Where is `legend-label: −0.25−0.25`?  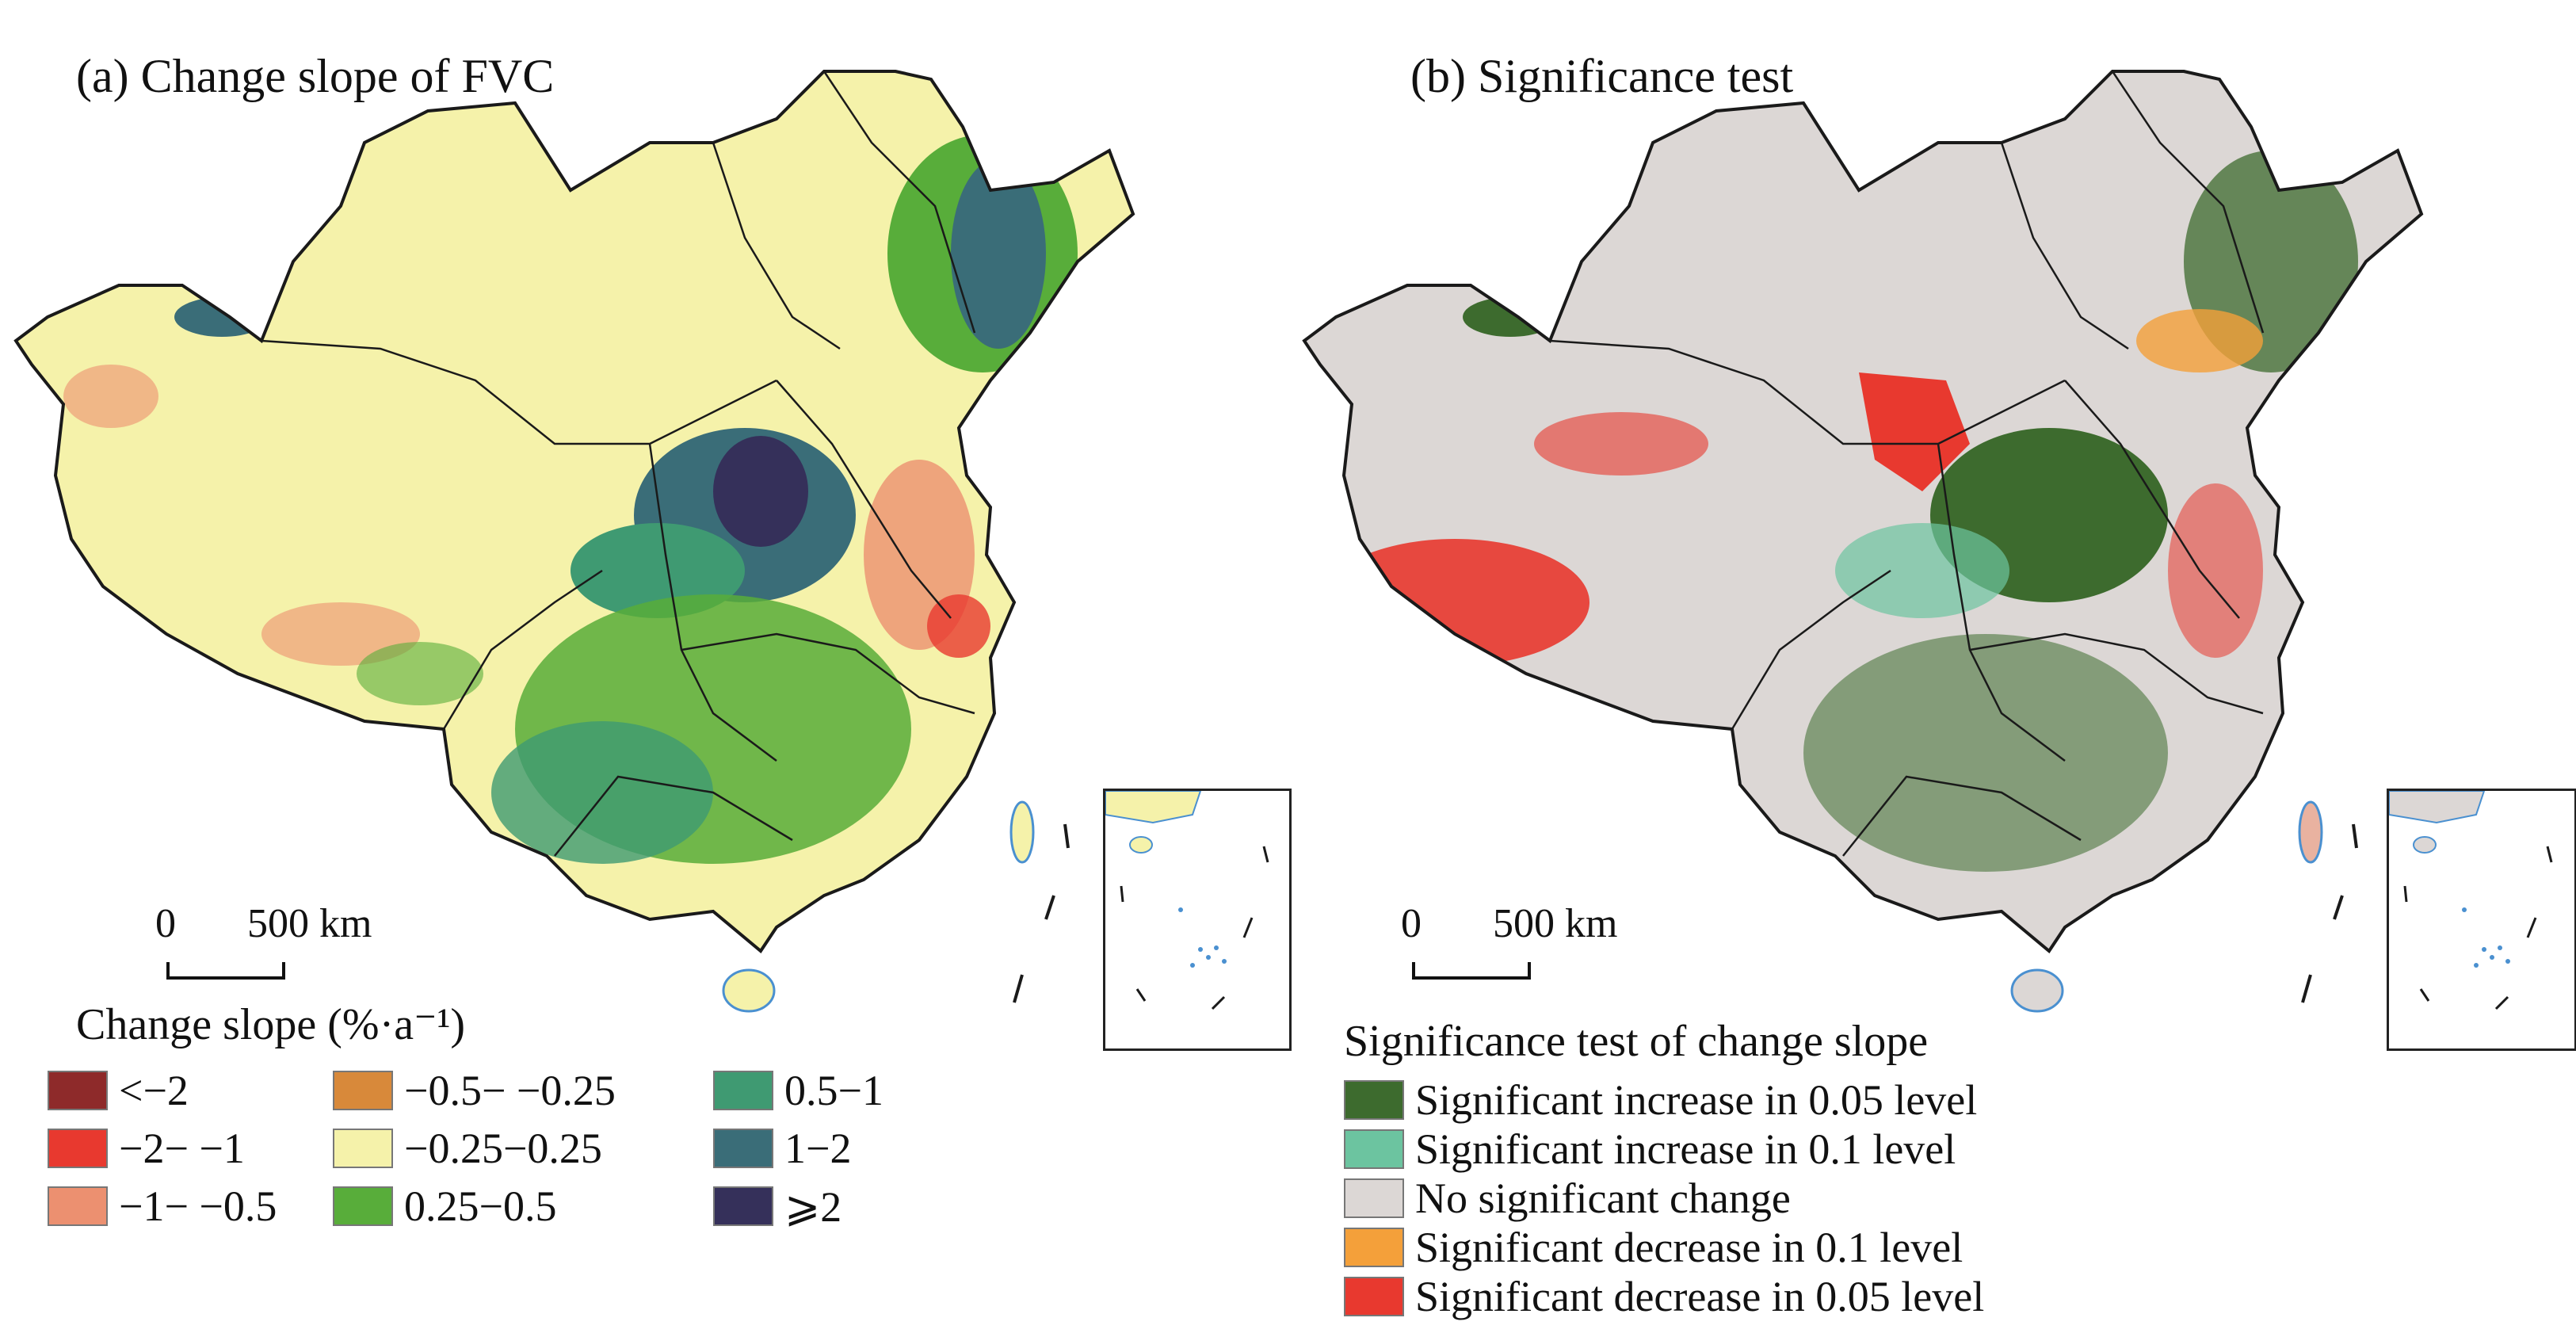
legend-label: −0.25−0.25 is located at coordinates (503, 1148).